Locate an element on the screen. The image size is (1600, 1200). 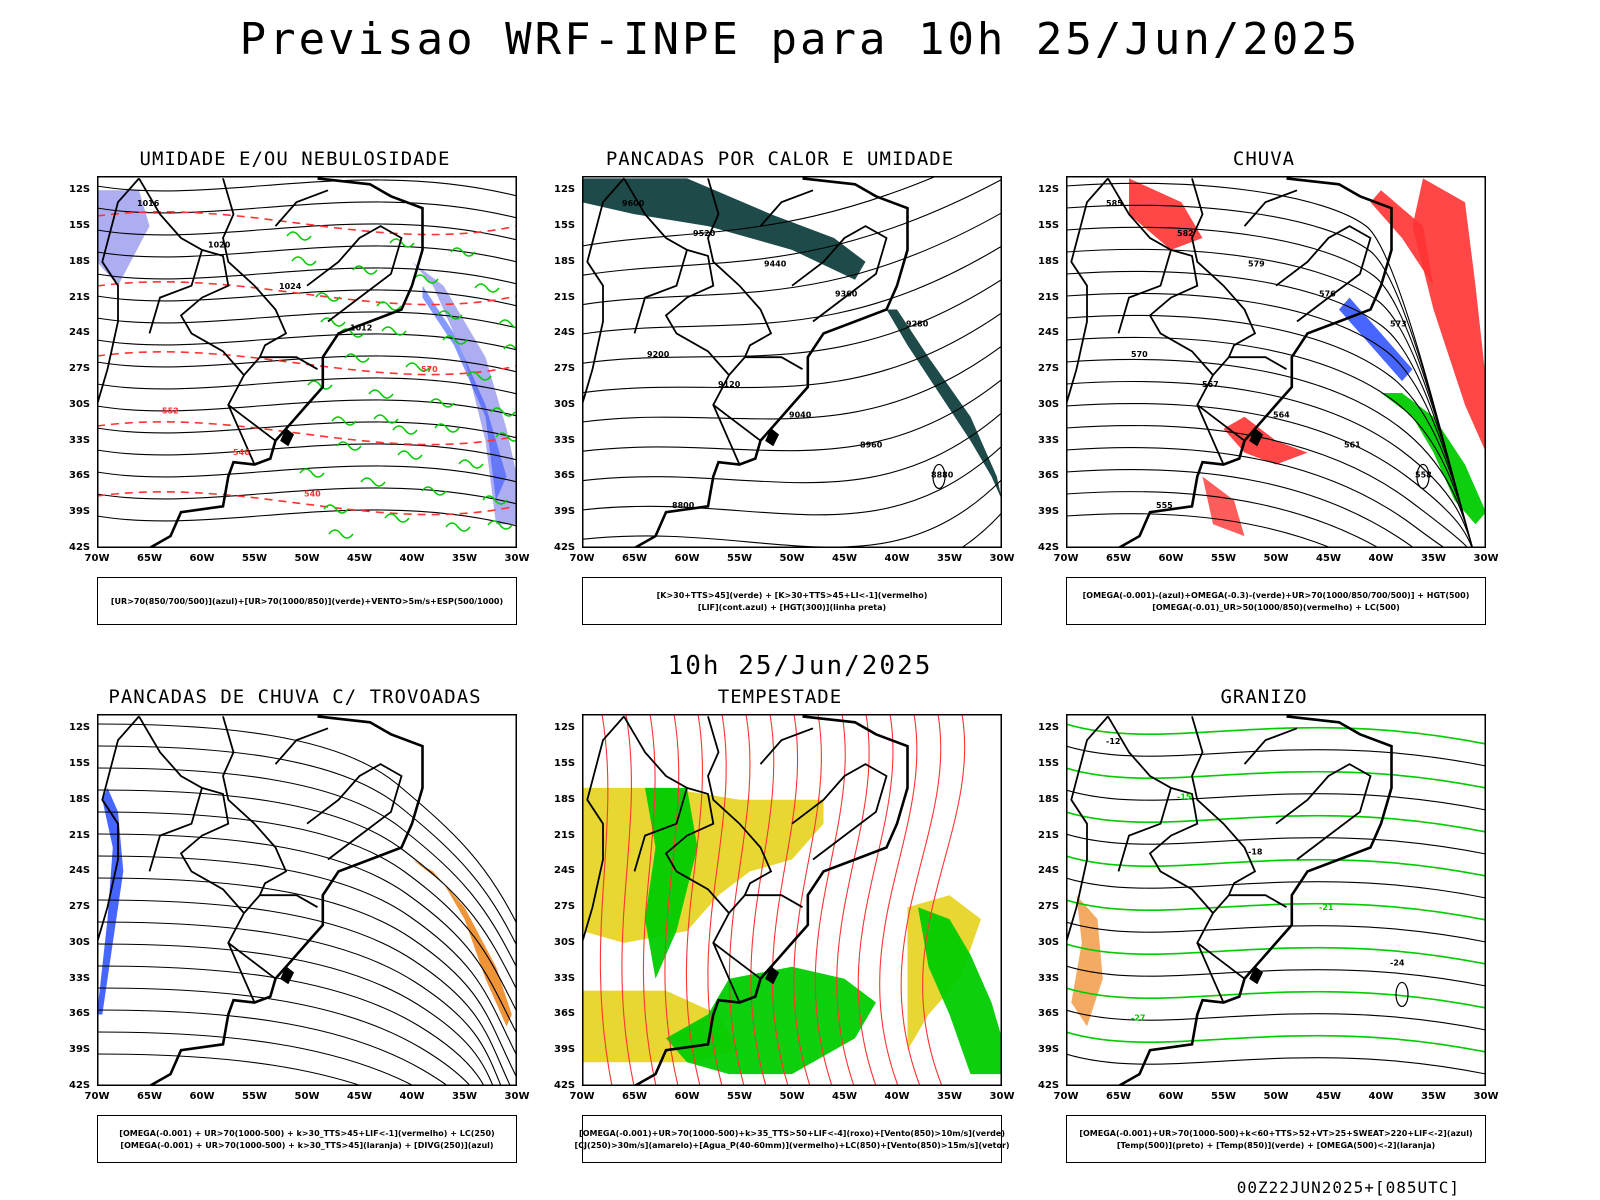
contour-label: 573 is located at coordinates (1398, 324).